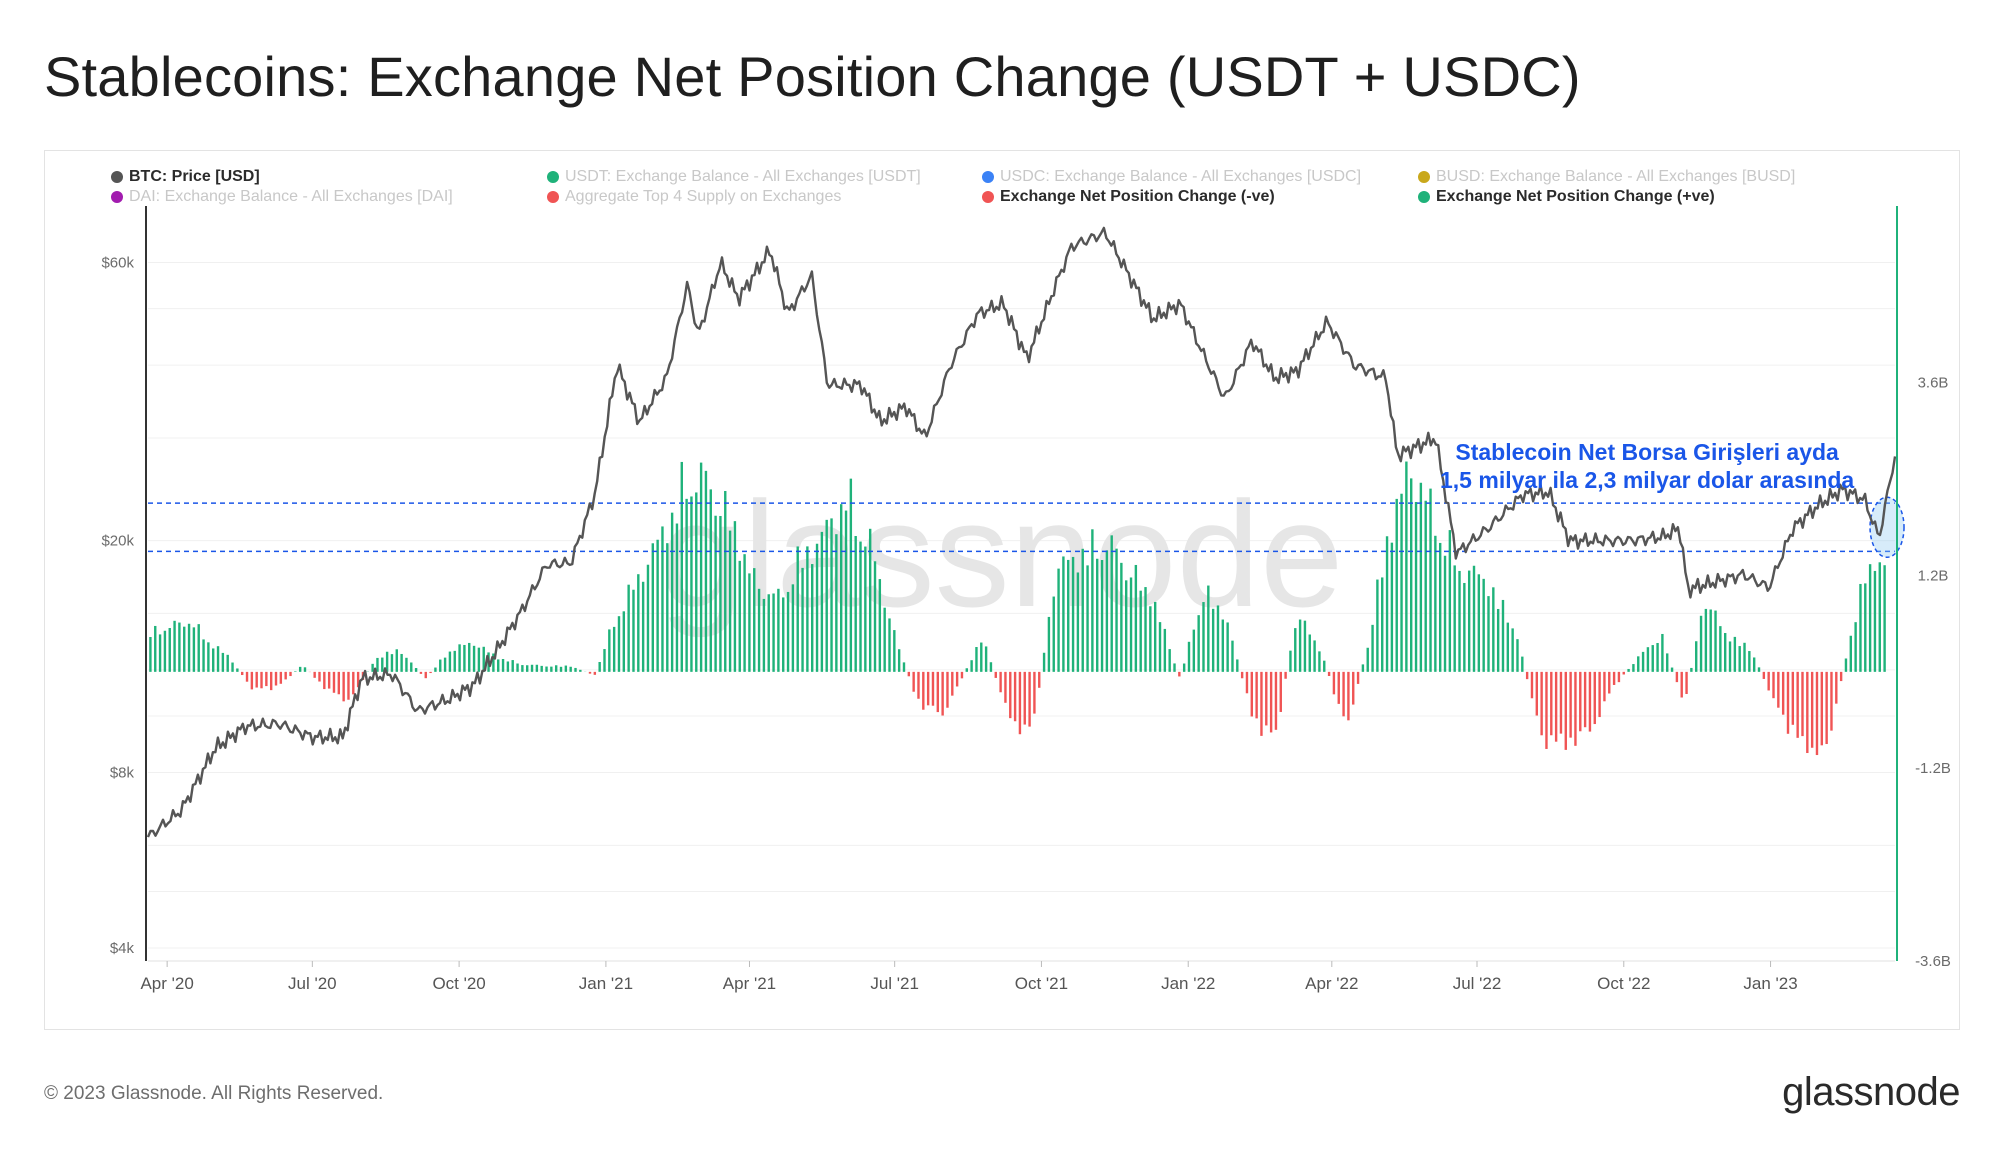  Describe the element at coordinates (166, 983) in the screenshot. I see `x-tick-label: Apr '20` at that location.